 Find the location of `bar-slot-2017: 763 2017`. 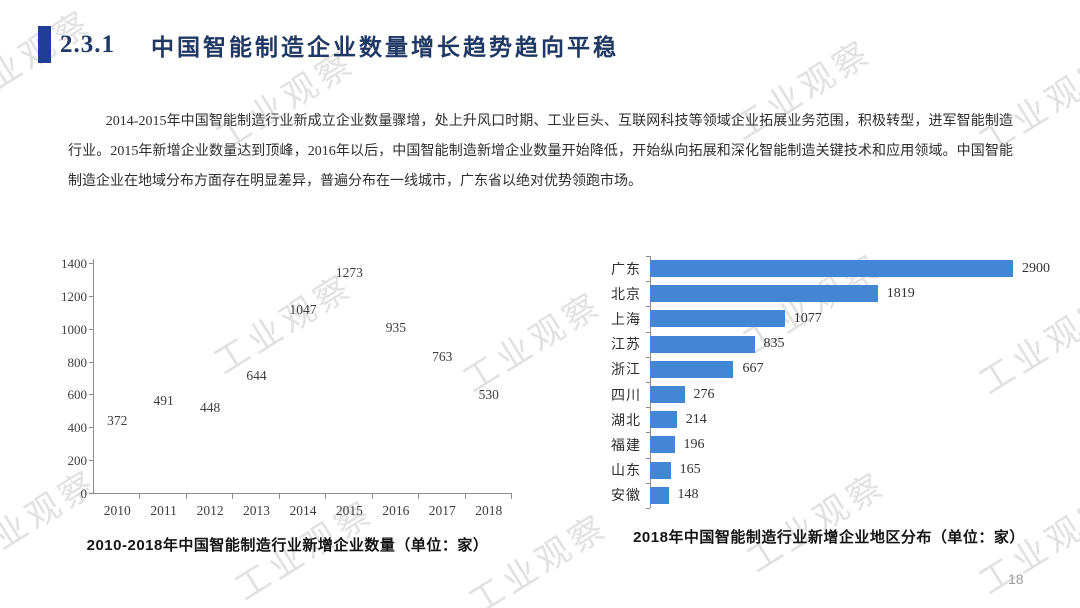

bar-slot-2017: 763 2017 is located at coordinates (442, 390).